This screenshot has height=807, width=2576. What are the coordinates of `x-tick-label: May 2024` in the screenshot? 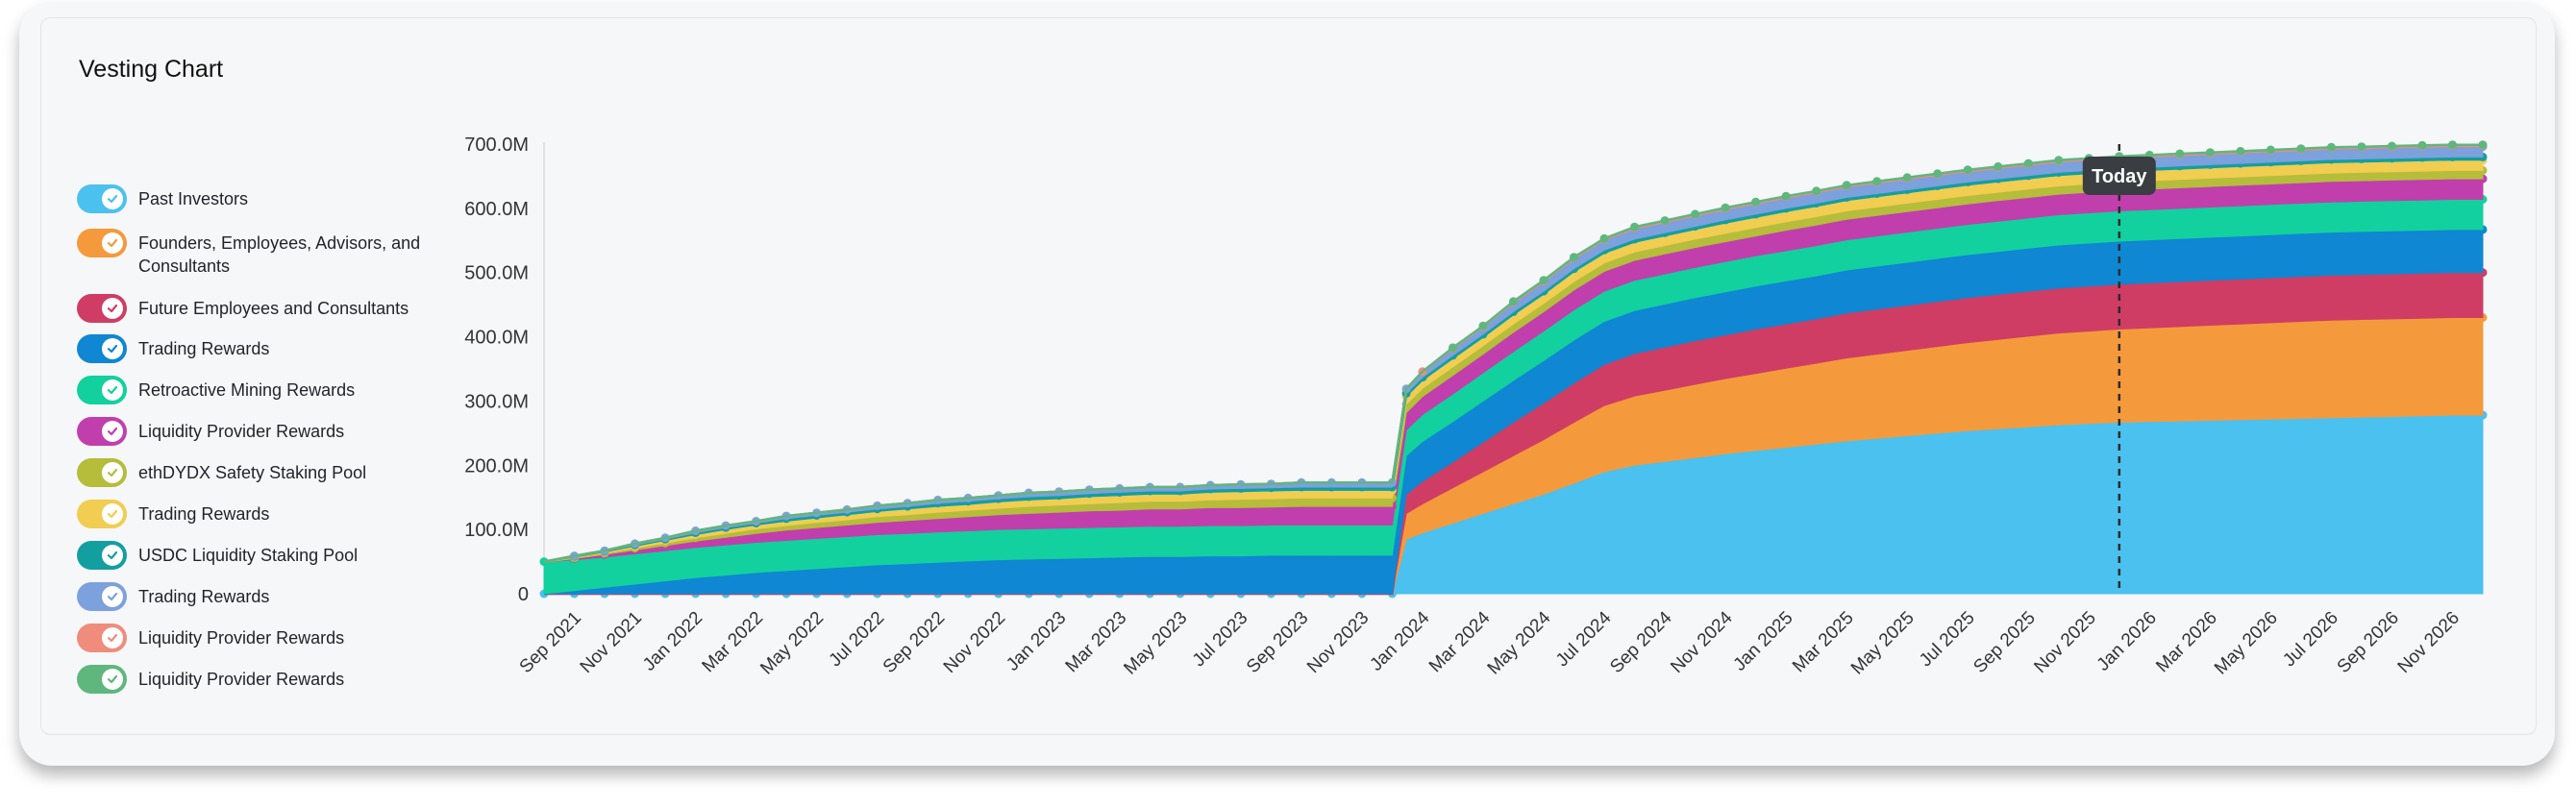 It's located at (1519, 643).